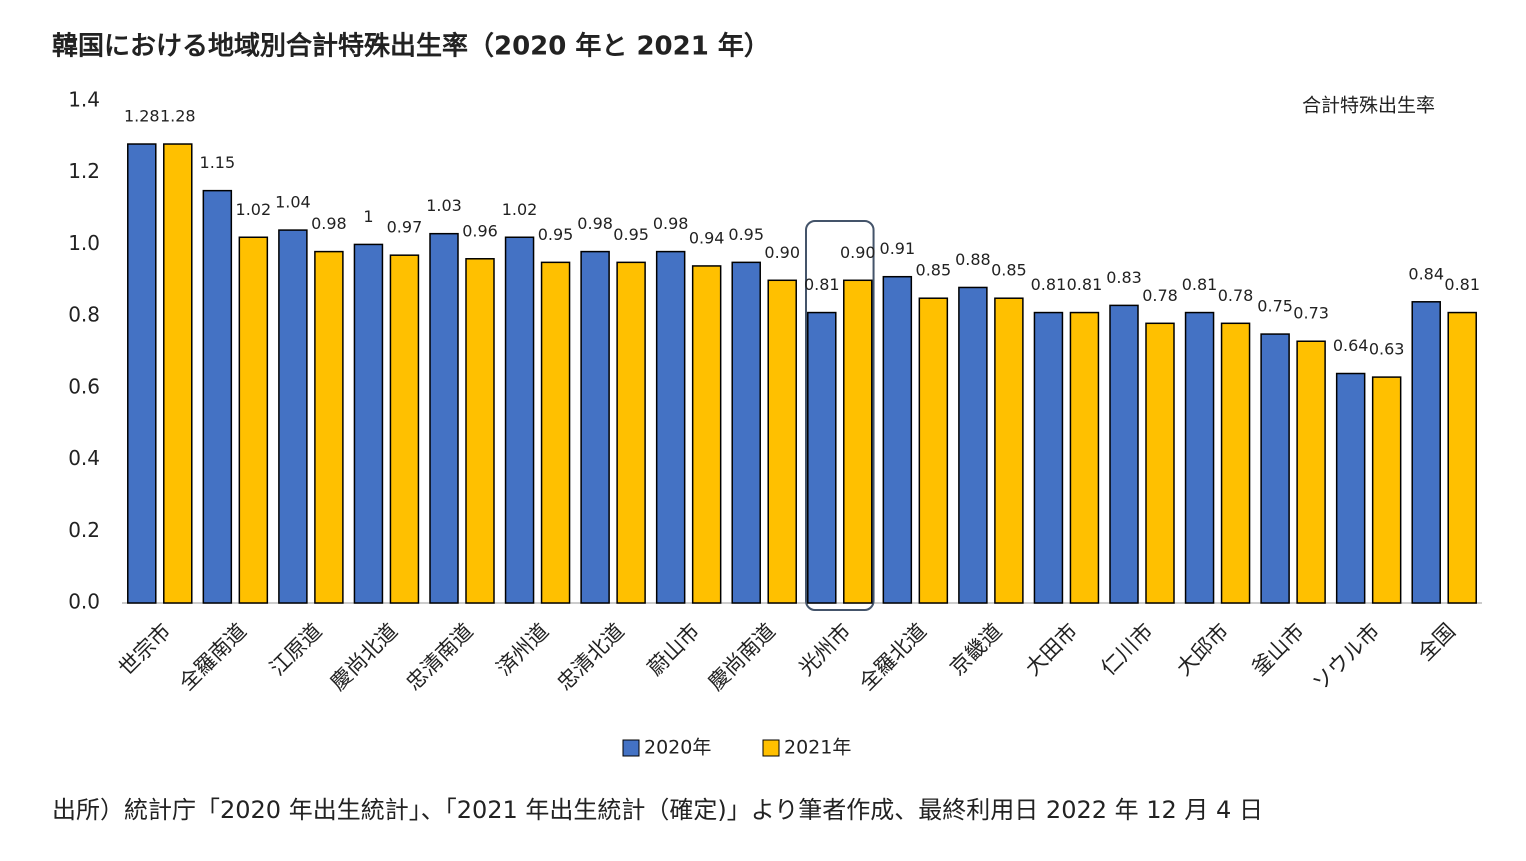 The width and height of the screenshot is (1526, 861). What do you see at coordinates (1387, 349) in the screenshot?
I see `data-label: 0.63` at bounding box center [1387, 349].